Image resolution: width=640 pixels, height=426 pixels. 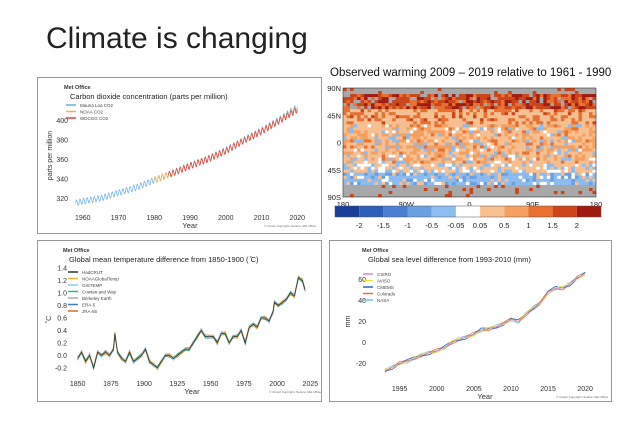 What do you see at coordinates (191, 323) in the screenshot?
I see `series-line` at bounding box center [191, 323].